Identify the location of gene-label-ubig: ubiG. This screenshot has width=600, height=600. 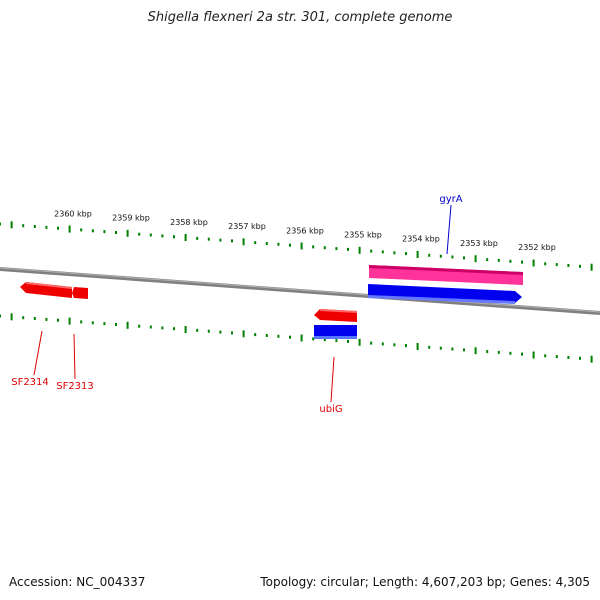
(330, 409).